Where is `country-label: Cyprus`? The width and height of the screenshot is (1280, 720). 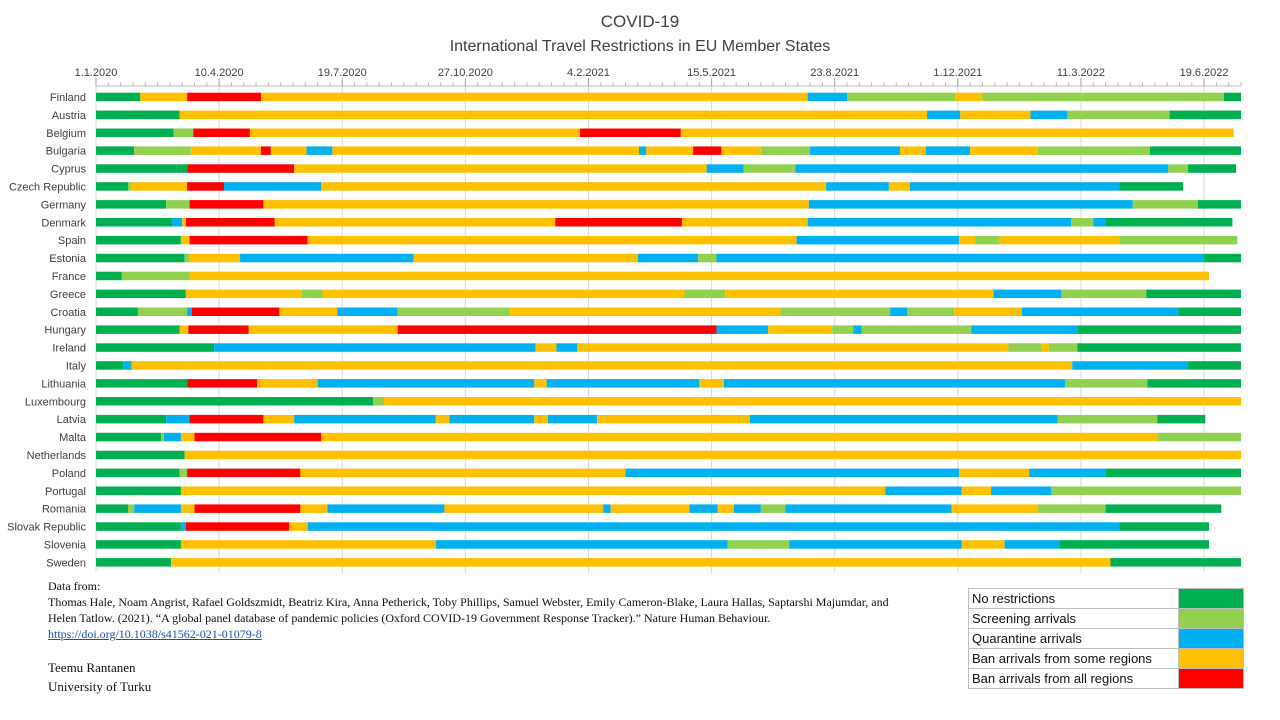 country-label: Cyprus is located at coordinates (68, 170).